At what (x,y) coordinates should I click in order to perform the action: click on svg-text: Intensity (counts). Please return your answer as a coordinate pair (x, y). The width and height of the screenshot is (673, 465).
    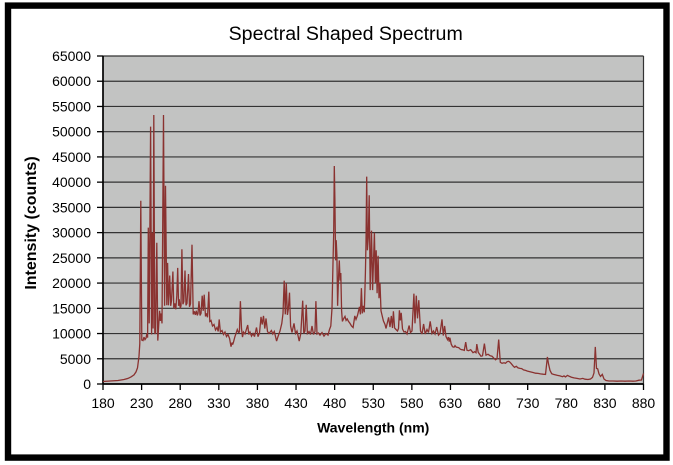
    Looking at the image, I should click on (31, 222).